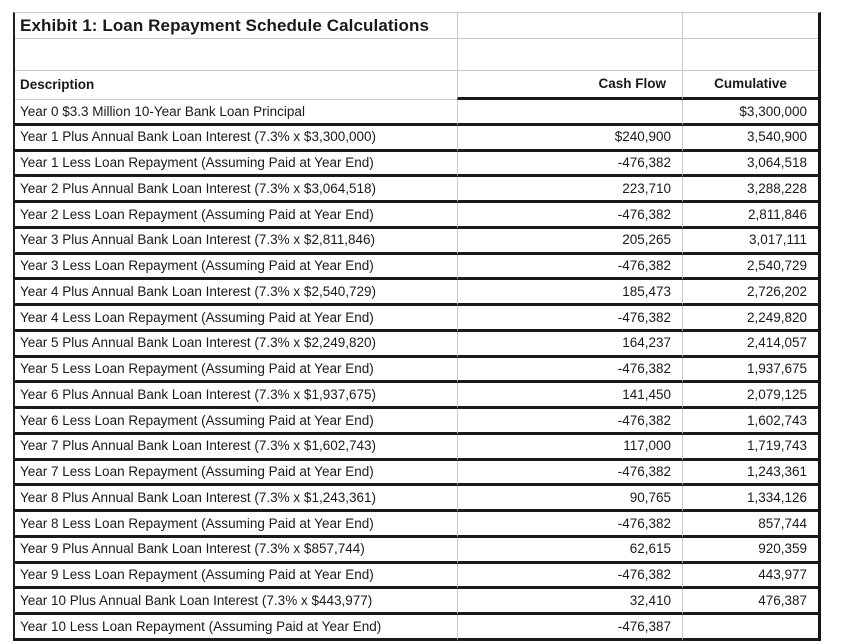 This screenshot has height=644, width=853. I want to click on cell-cumulative: 1,719,743, so click(750, 447).